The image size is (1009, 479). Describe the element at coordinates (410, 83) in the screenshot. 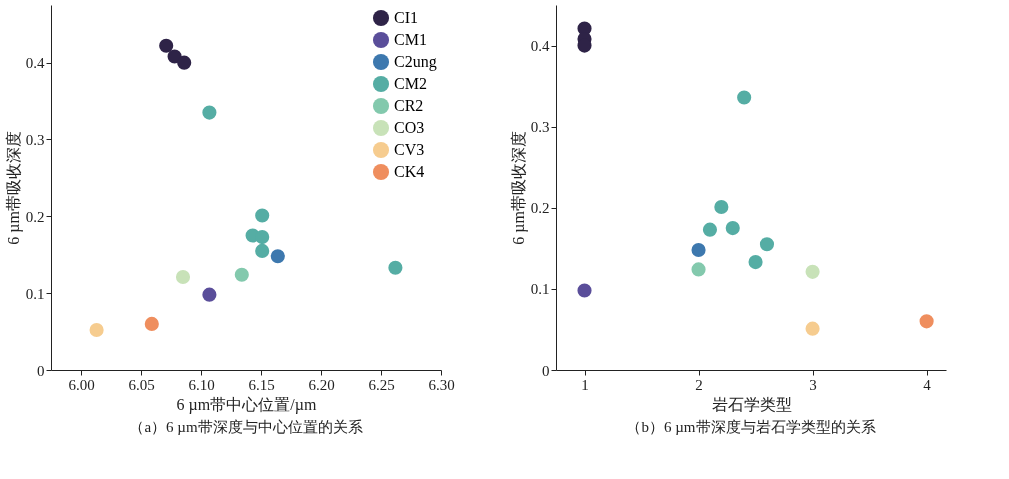

I see `legend-label: CM2` at that location.